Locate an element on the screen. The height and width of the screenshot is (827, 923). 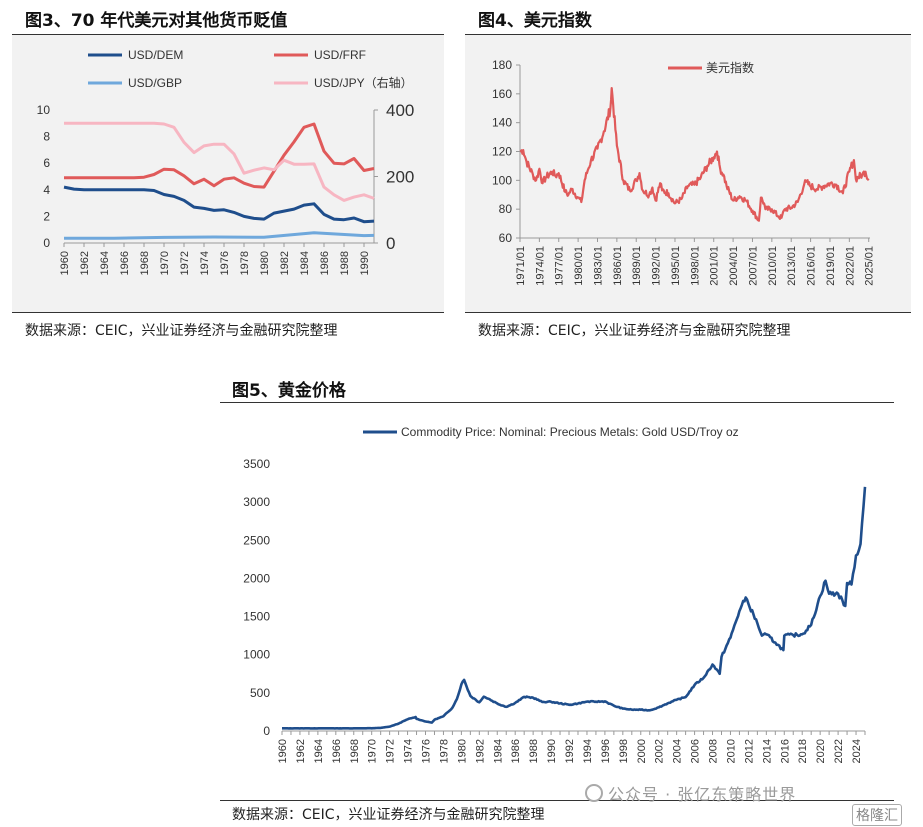
fig3-title-rule is located at coordinates (228, 34).